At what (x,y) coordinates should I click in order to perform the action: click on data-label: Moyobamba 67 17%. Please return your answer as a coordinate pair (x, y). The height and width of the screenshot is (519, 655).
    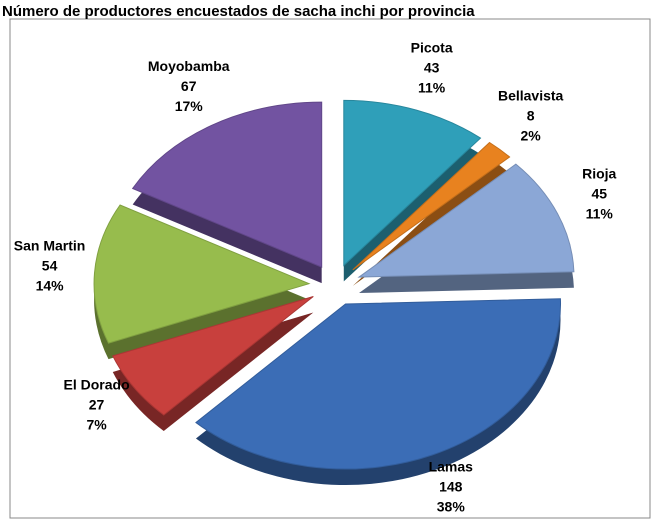
    Looking at the image, I should click on (189, 86).